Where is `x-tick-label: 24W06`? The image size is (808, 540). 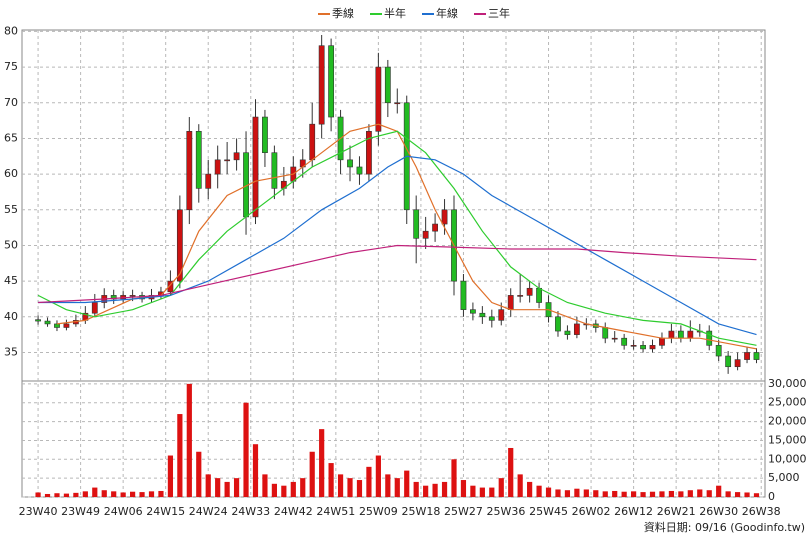
x-tick-label: 24W06 is located at coordinates (123, 511).